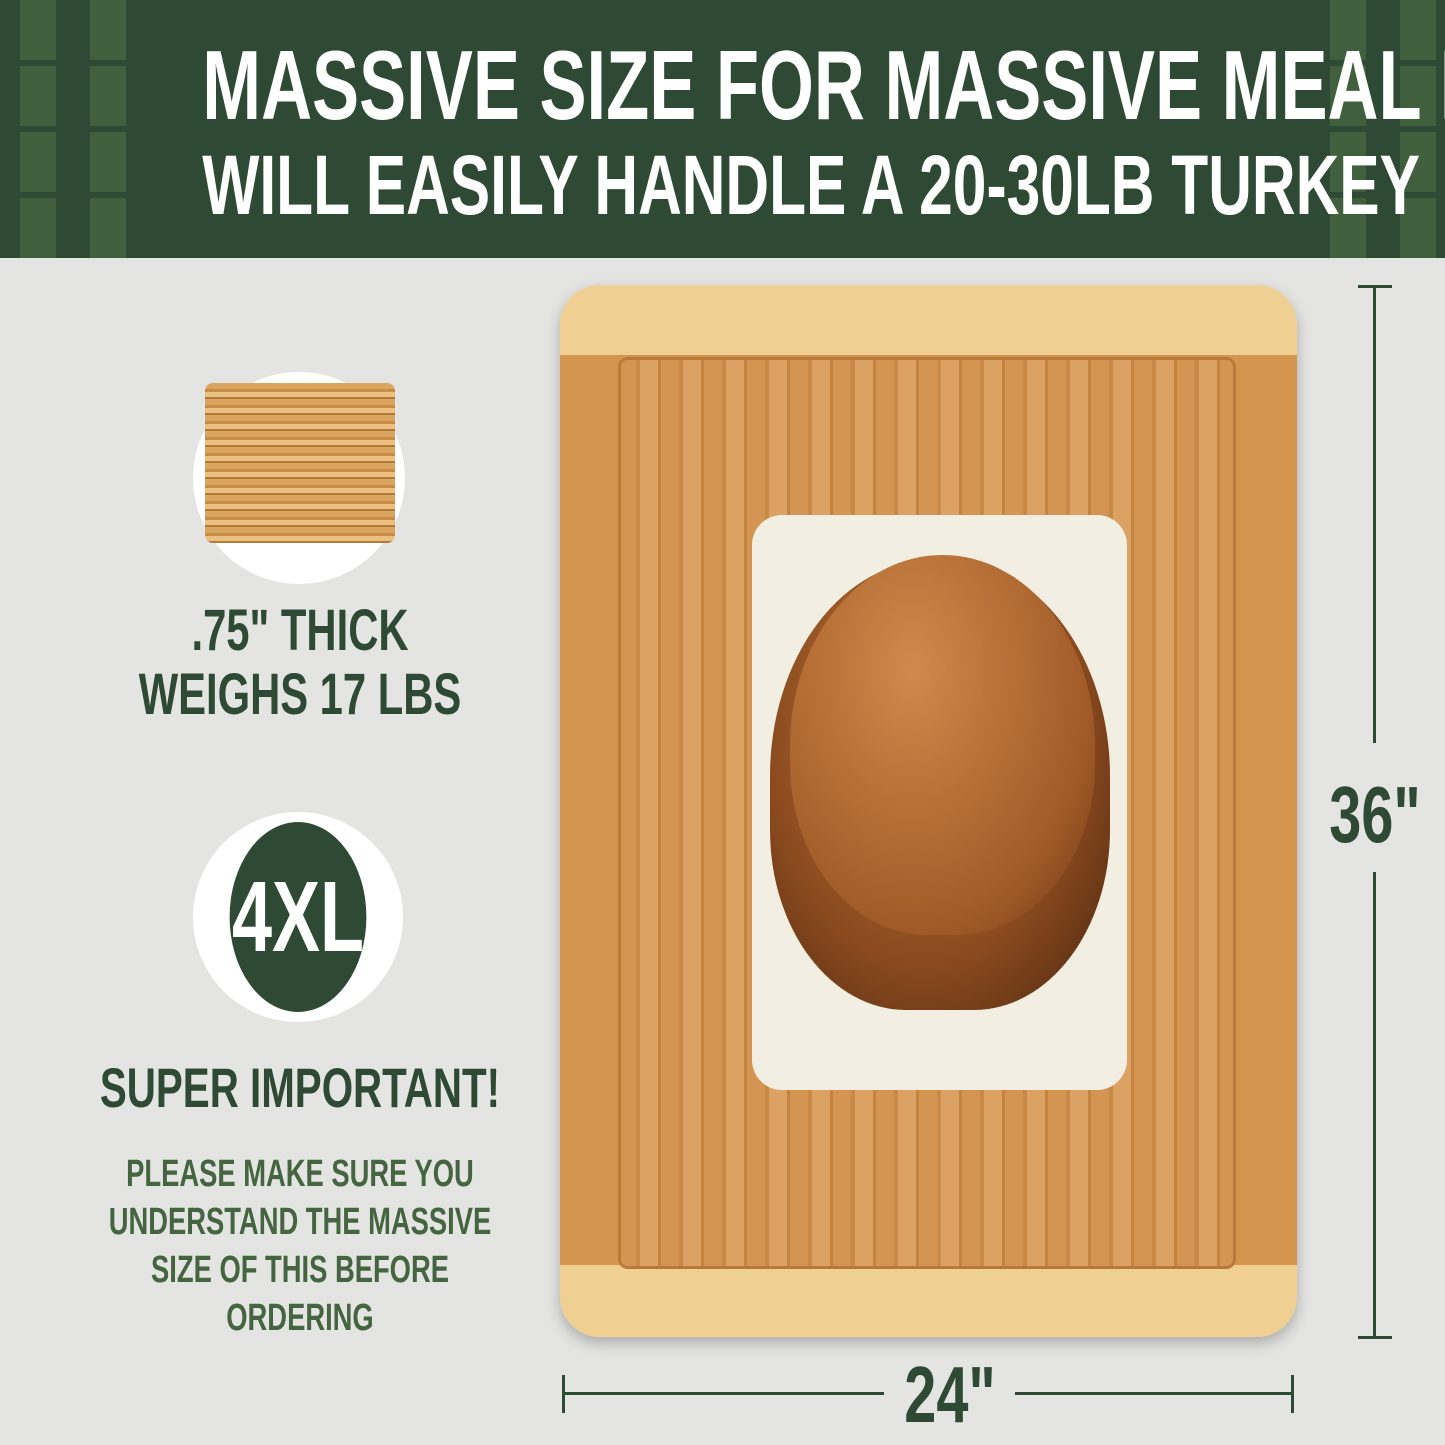  What do you see at coordinates (811, 185) in the screenshot?
I see `subheadline: WILL EASILY HANDLE A 20-30LB TURKEY` at bounding box center [811, 185].